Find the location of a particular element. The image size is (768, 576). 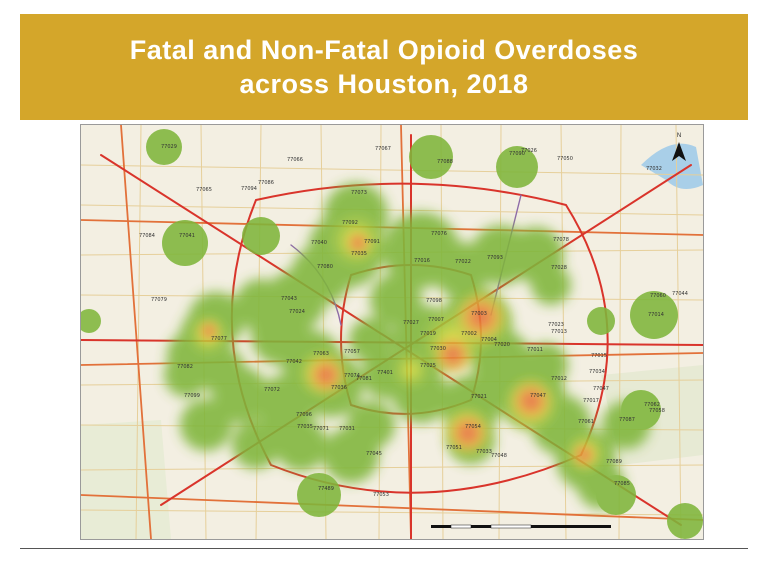

zip-label: 77033 is located at coordinates (484, 452).